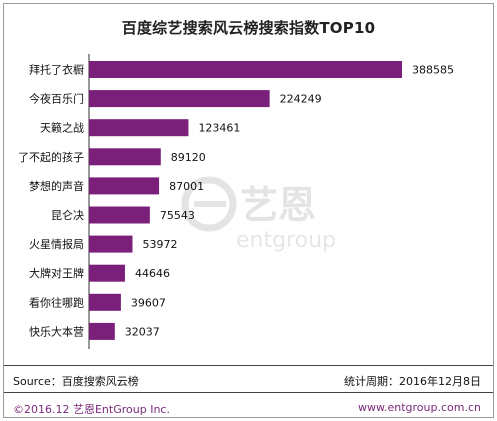 This screenshot has height=421, width=497. Describe the element at coordinates (51, 157) in the screenshot. I see `category-label: 了不起的孩子` at that location.